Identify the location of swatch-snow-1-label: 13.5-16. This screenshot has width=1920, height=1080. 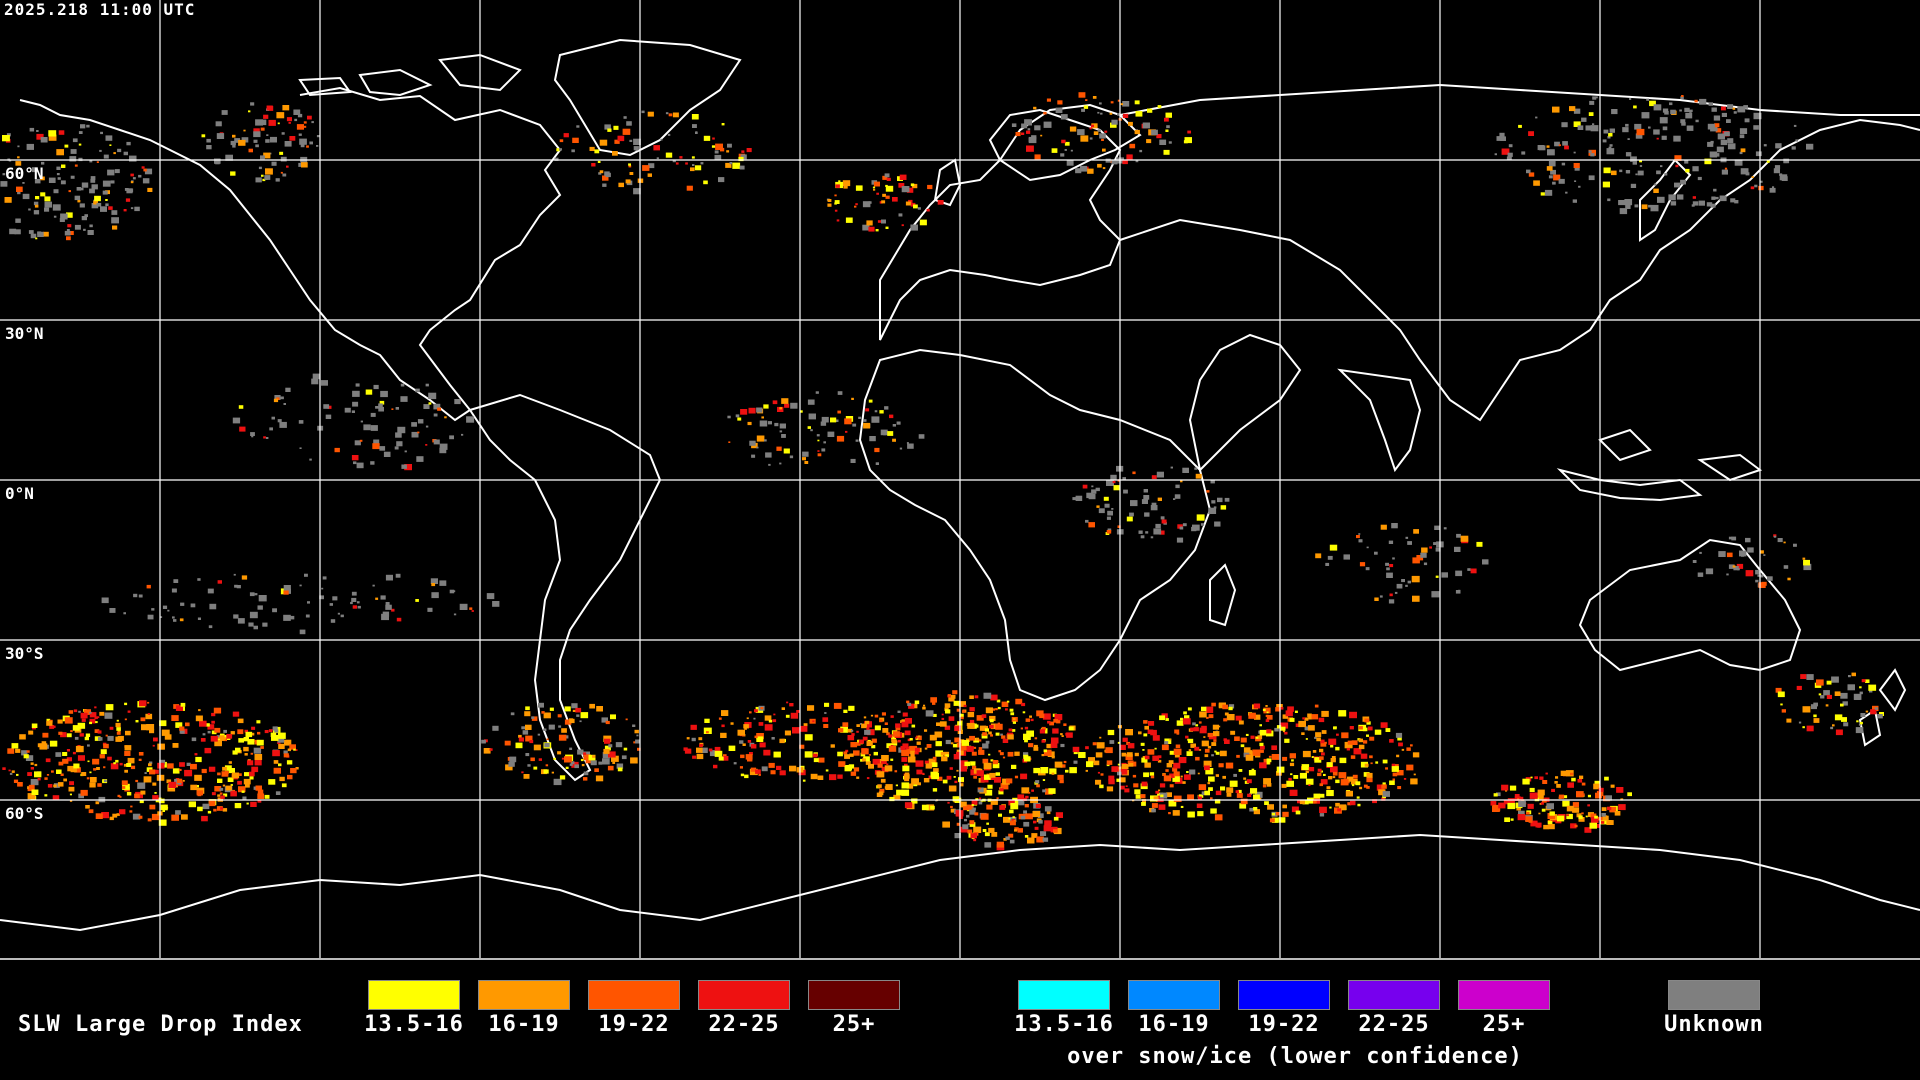
(1064, 1024).